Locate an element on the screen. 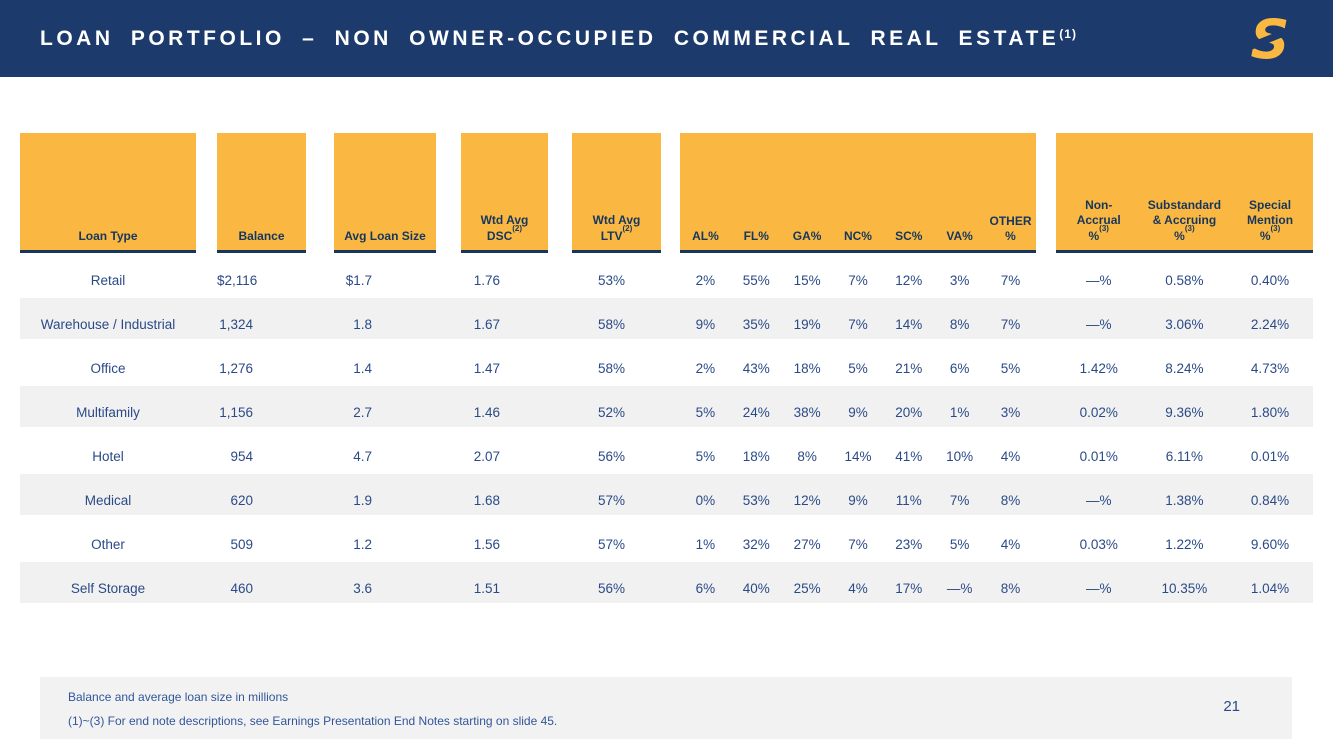 The image size is (1333, 749). cell-va-pct: 1% is located at coordinates (959, 412).